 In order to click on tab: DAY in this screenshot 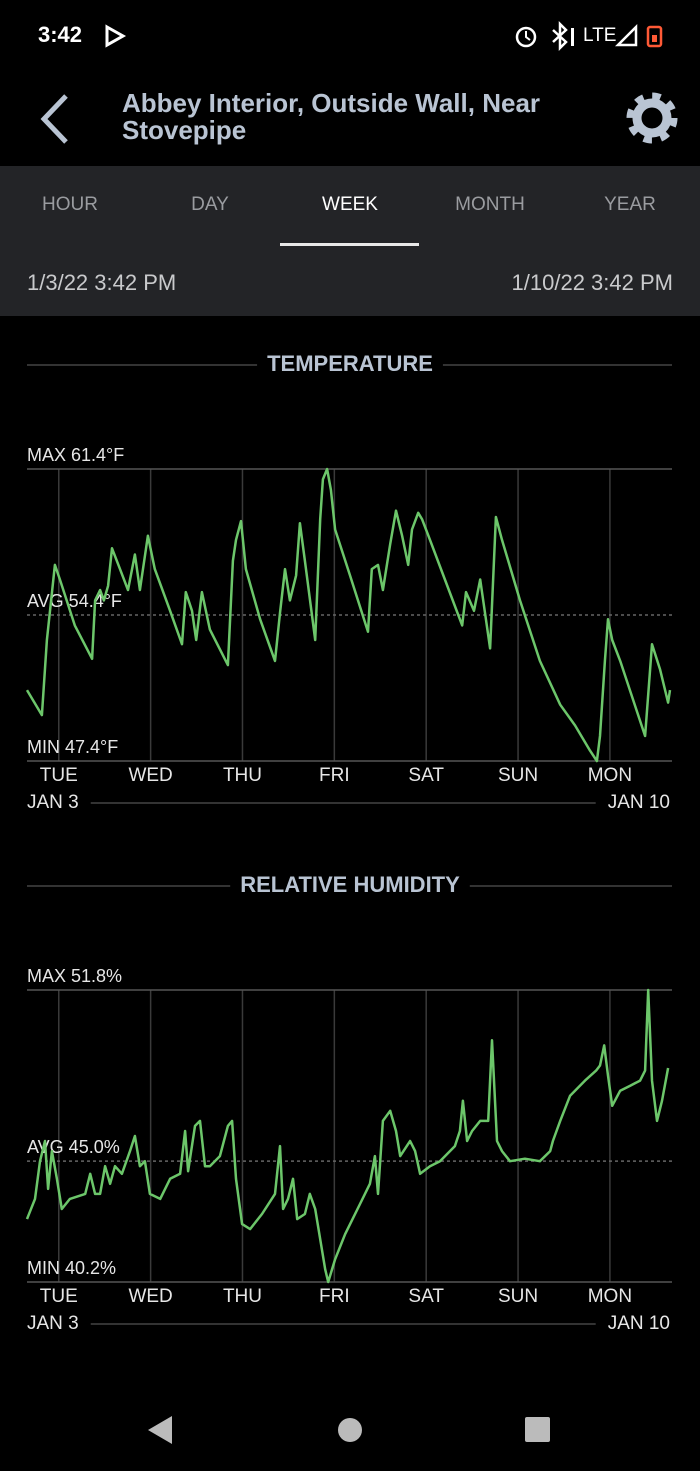, I will do `click(210, 204)`.